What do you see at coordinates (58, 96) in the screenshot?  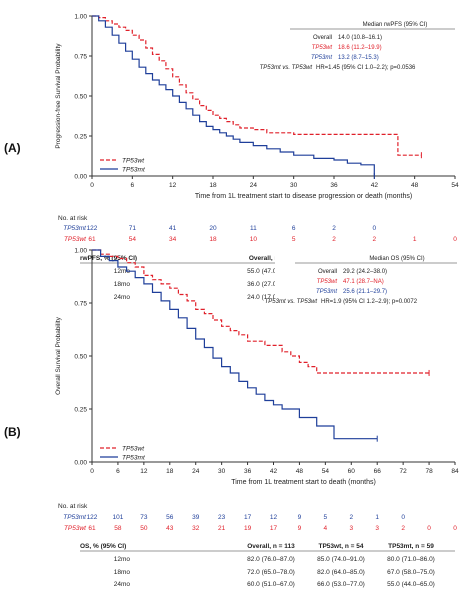 I see `y-axis-label: Progression-free Survival Probability` at bounding box center [58, 96].